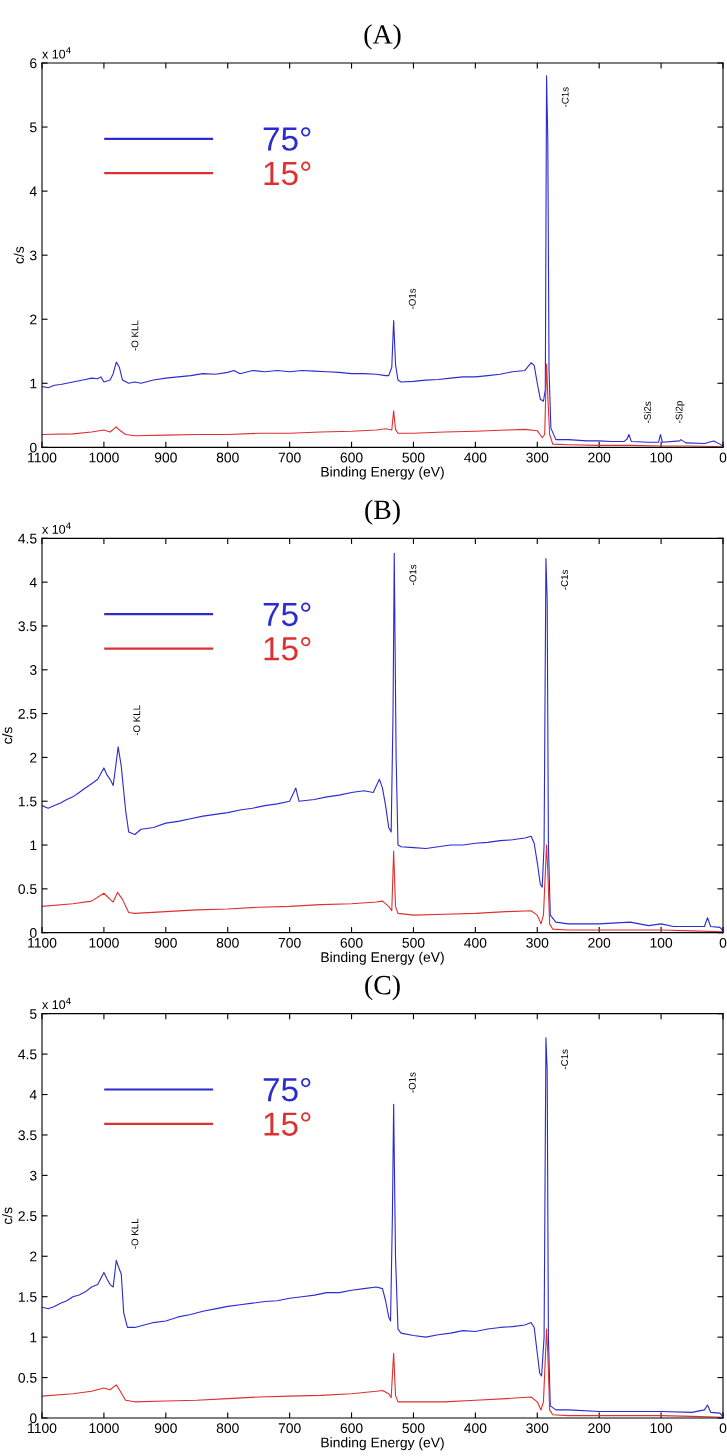  What do you see at coordinates (647, 412) in the screenshot?
I see `annotation: -Si2s` at bounding box center [647, 412].